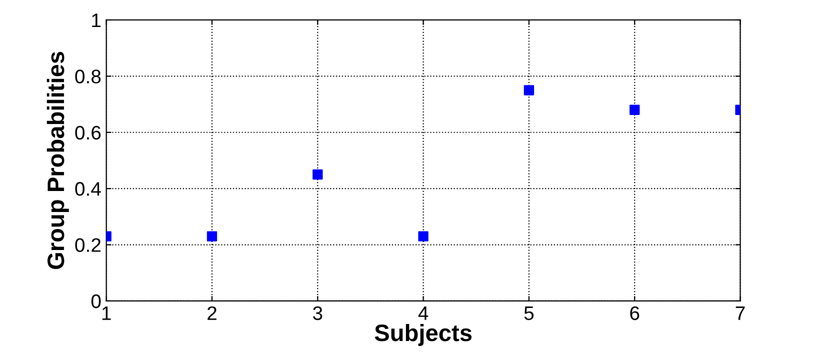 This screenshot has width=818, height=357. I want to click on x-tick-label: 1, so click(106, 313).